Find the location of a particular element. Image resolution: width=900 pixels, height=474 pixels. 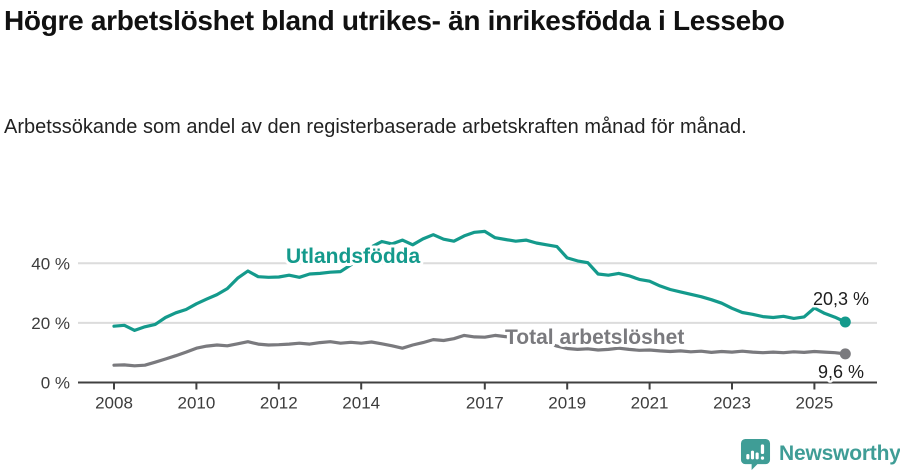

x-axis-label-2019: 2019 is located at coordinates (567, 403).